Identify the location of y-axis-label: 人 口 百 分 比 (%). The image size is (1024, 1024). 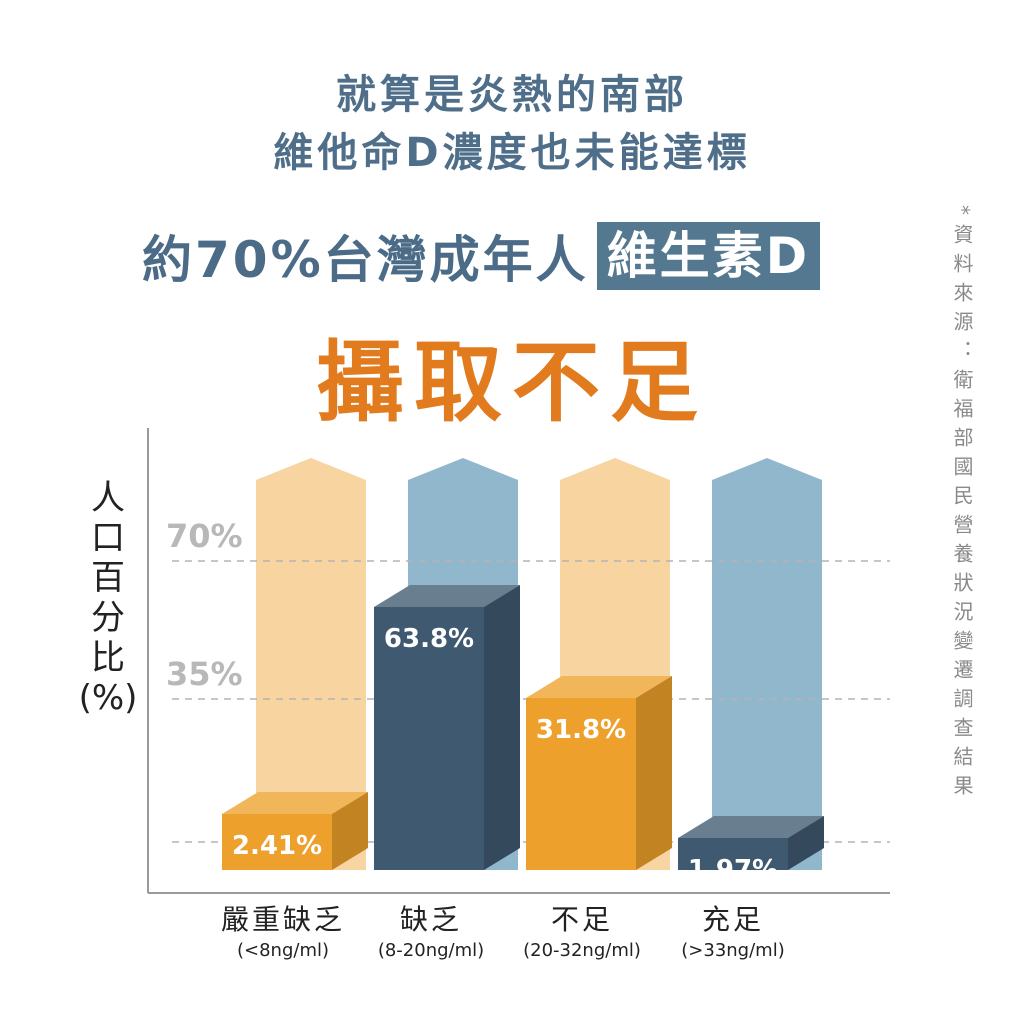
(108, 598).